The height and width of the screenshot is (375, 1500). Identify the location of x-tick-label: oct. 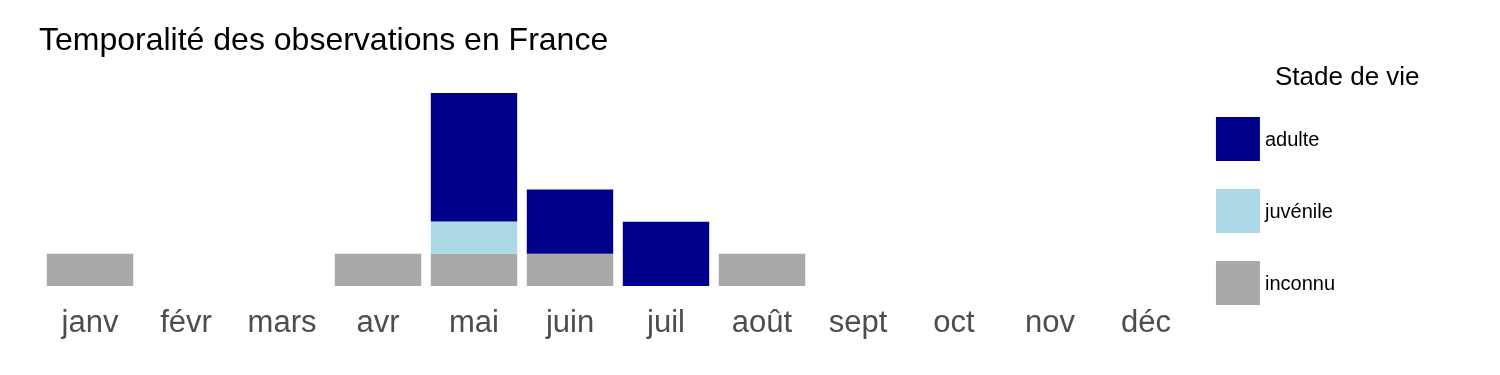
(954, 321).